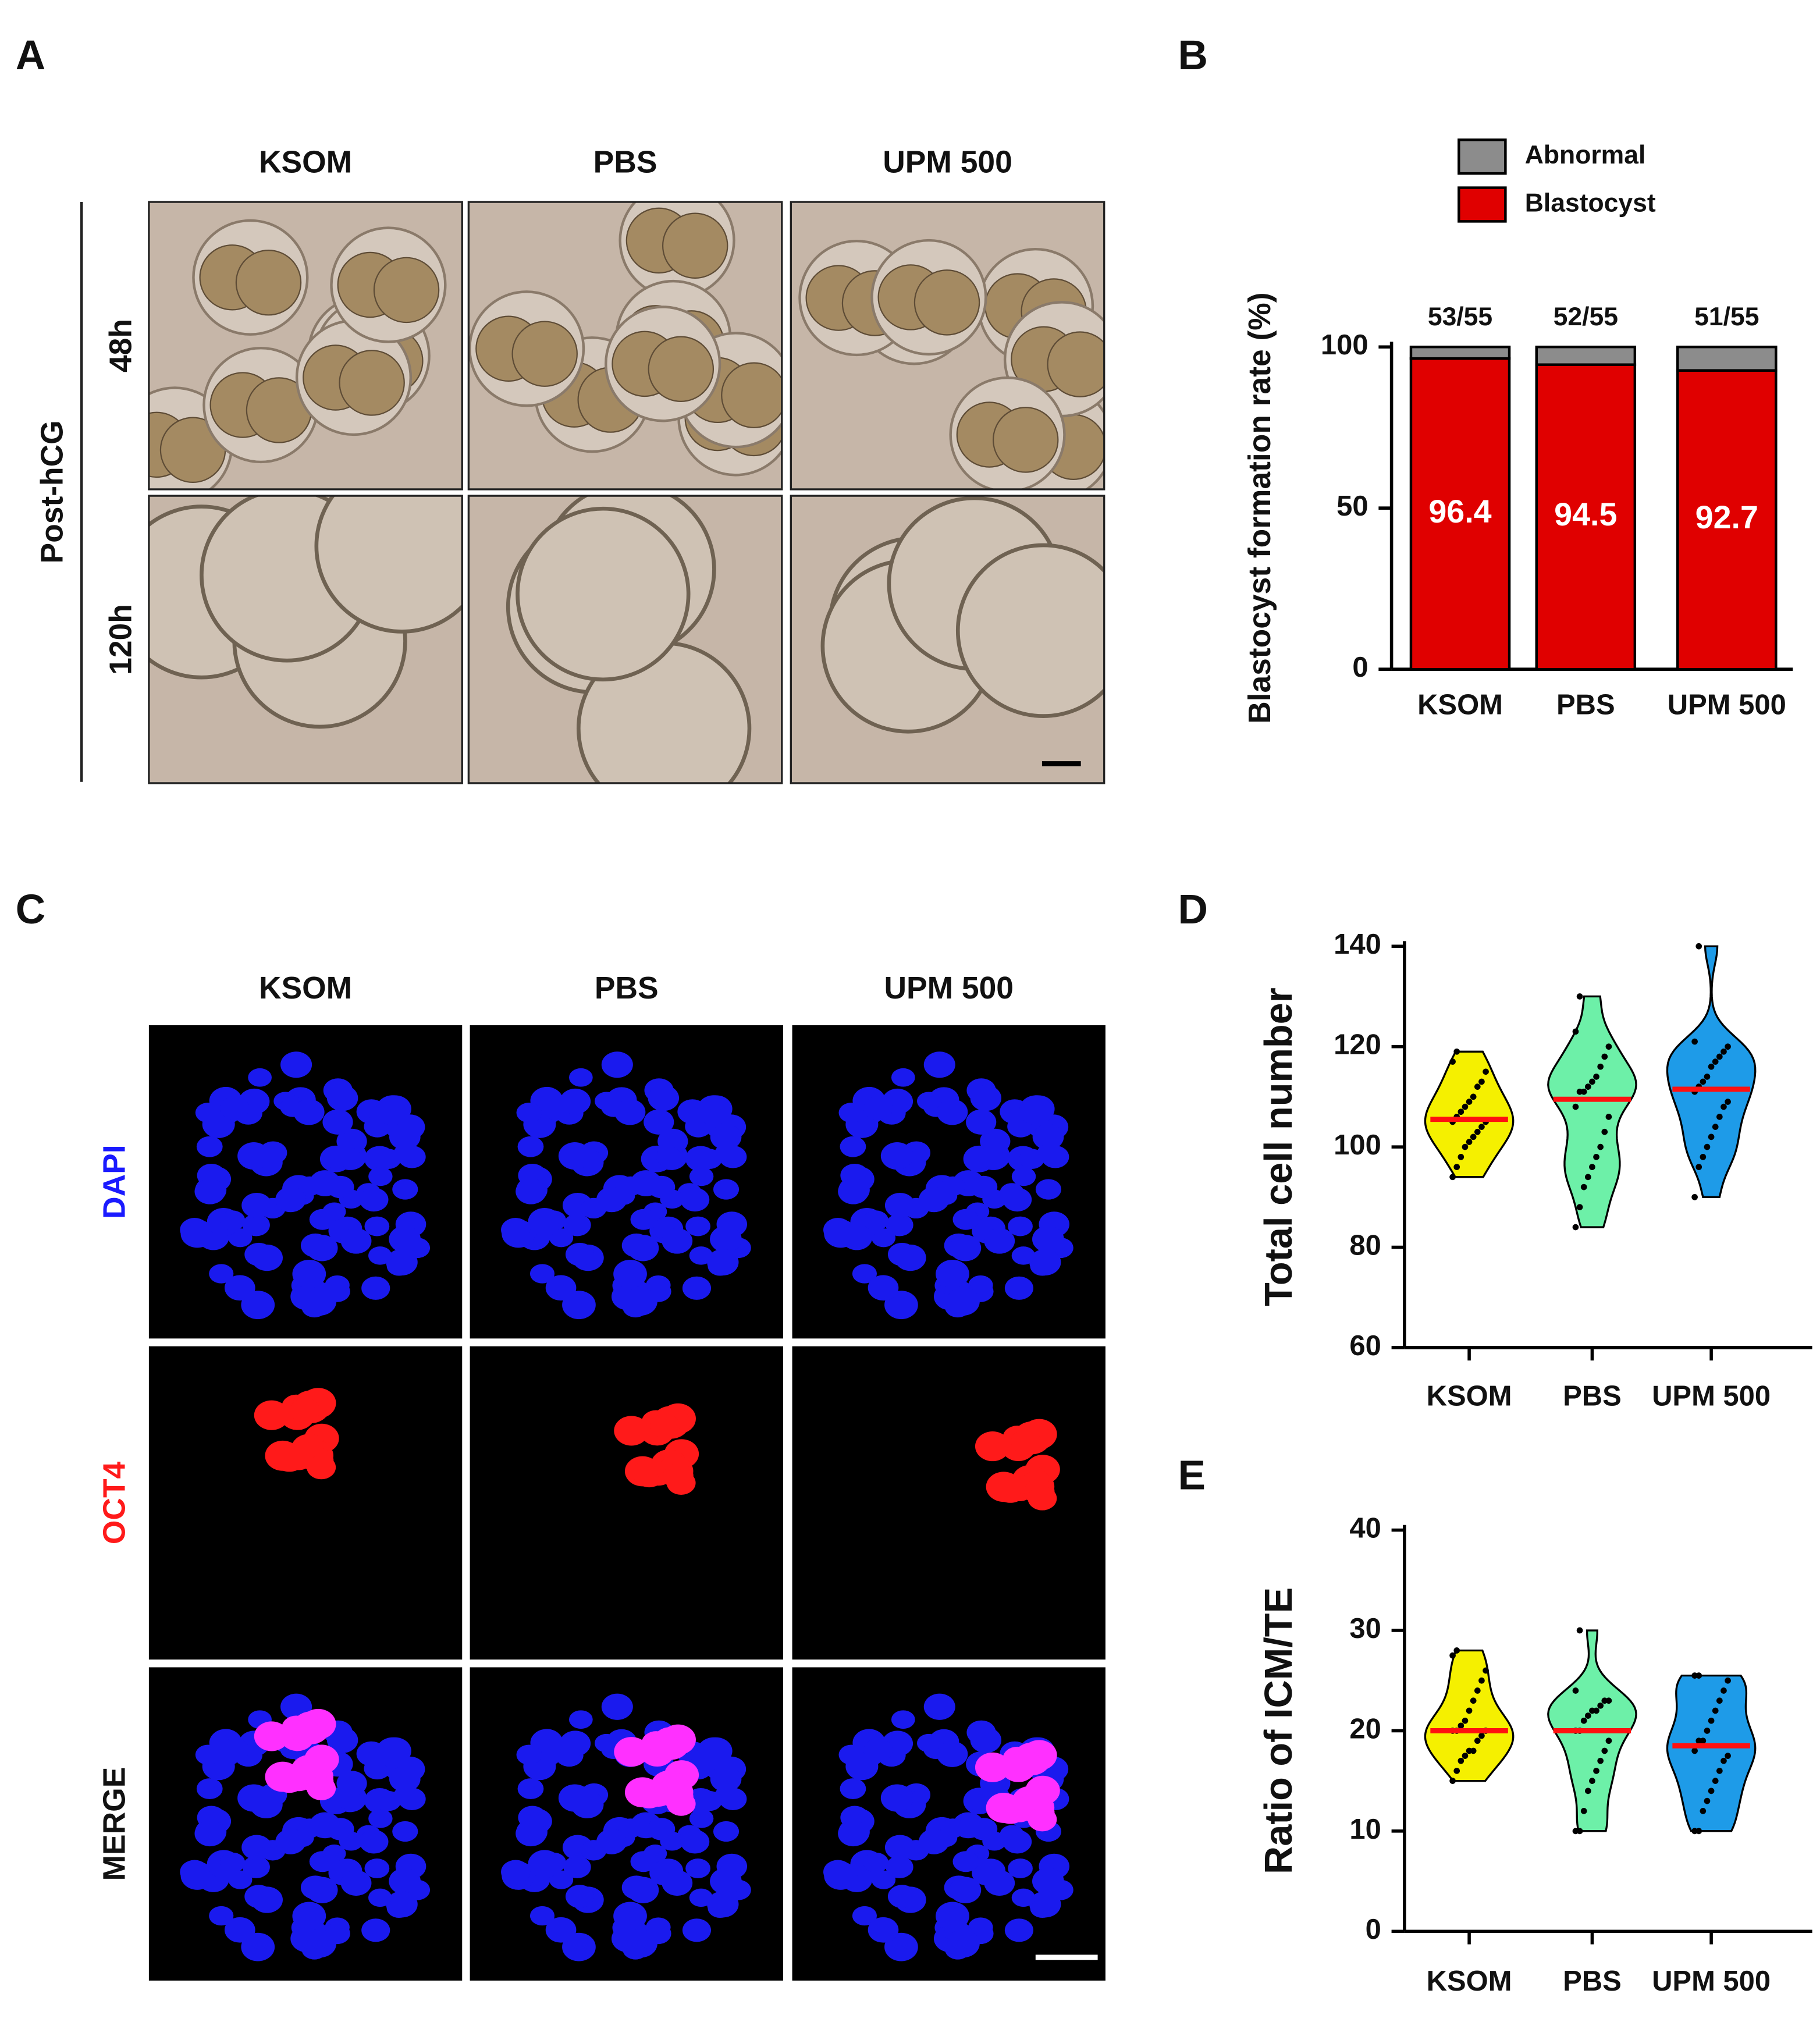 This screenshot has width=1820, height=2022. Describe the element at coordinates (114, 1182) in the screenshot. I see `row-label: DAPI` at that location.